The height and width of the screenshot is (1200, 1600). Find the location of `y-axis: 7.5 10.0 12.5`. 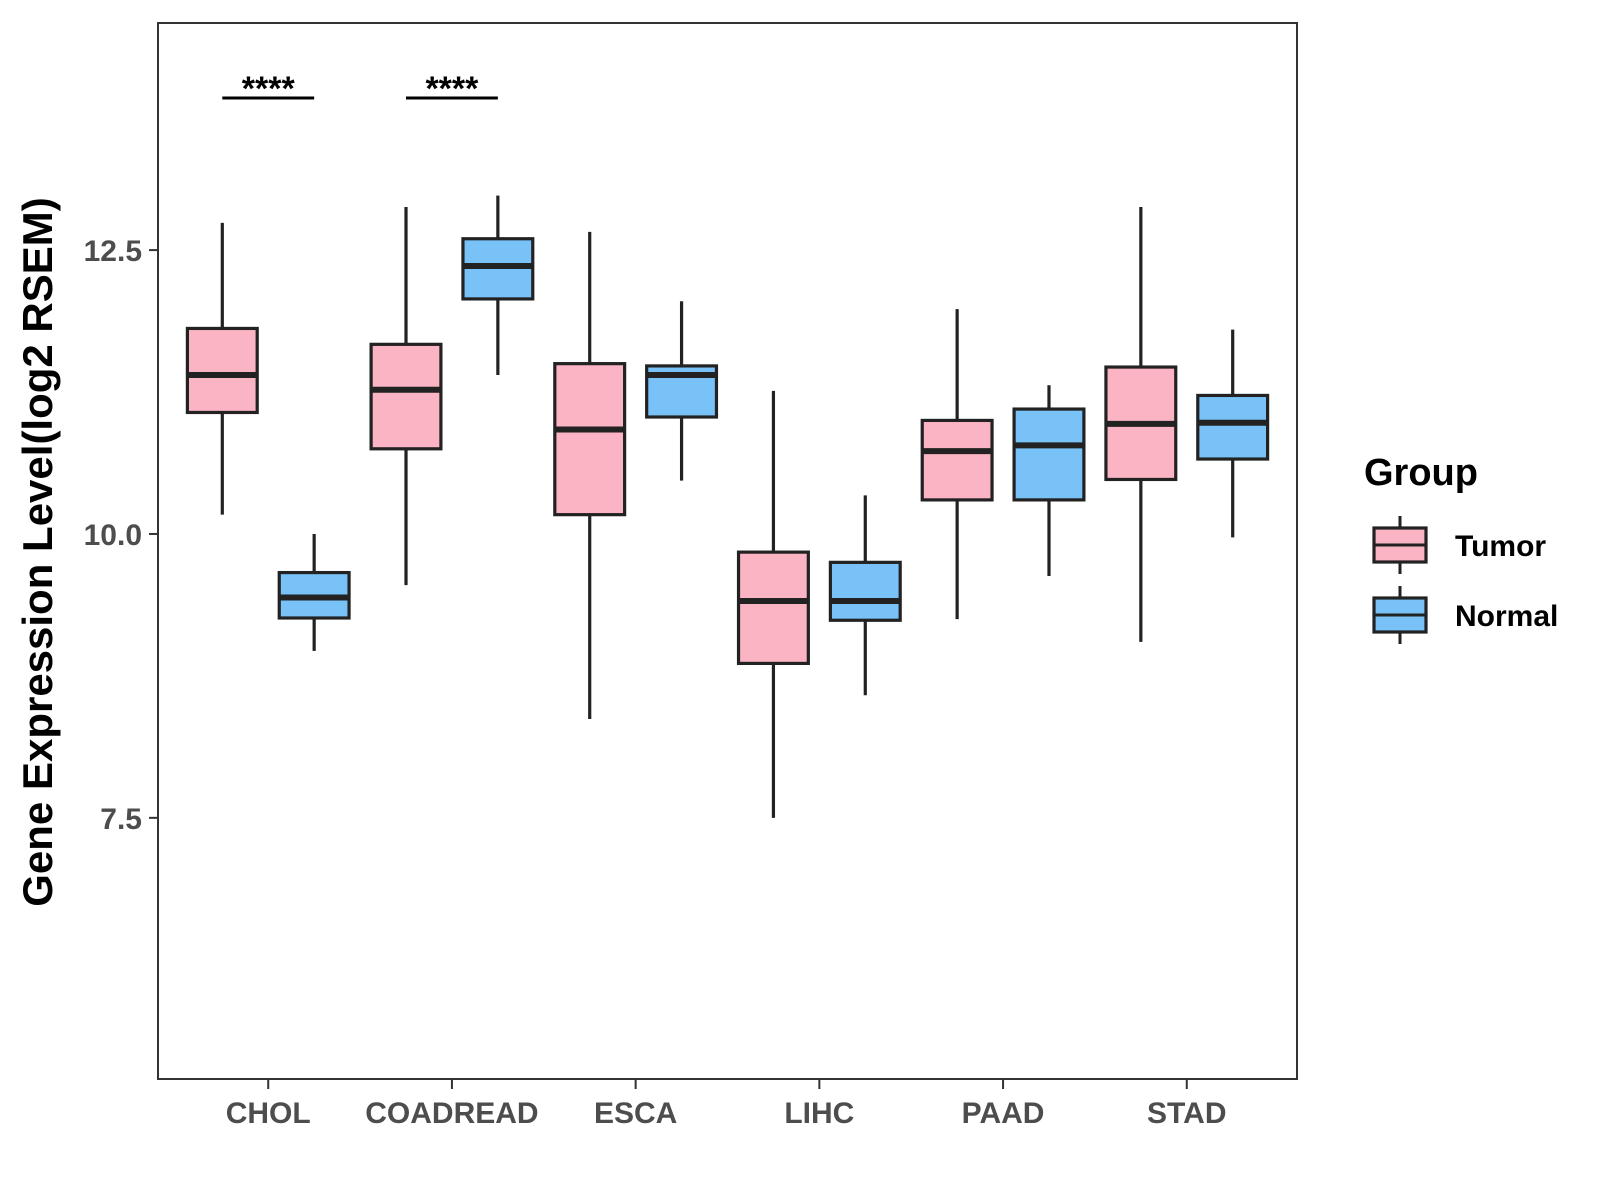

y-axis: 7.5 10.0 12.5 is located at coordinates (121, 535).